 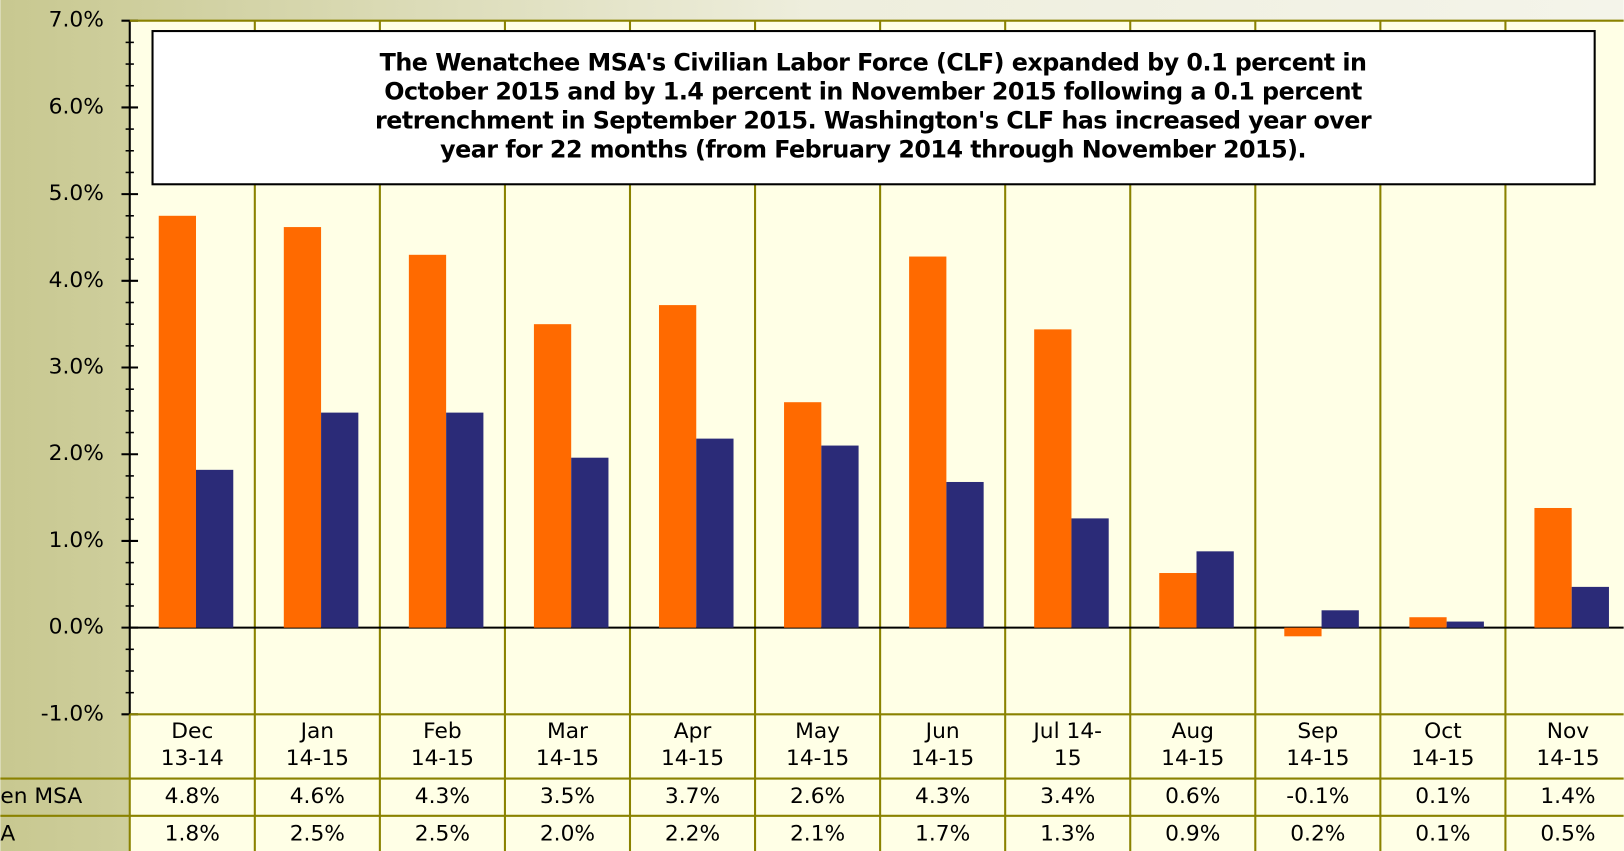 I want to click on y-tick-label: 4.0%, so click(x=76, y=280).